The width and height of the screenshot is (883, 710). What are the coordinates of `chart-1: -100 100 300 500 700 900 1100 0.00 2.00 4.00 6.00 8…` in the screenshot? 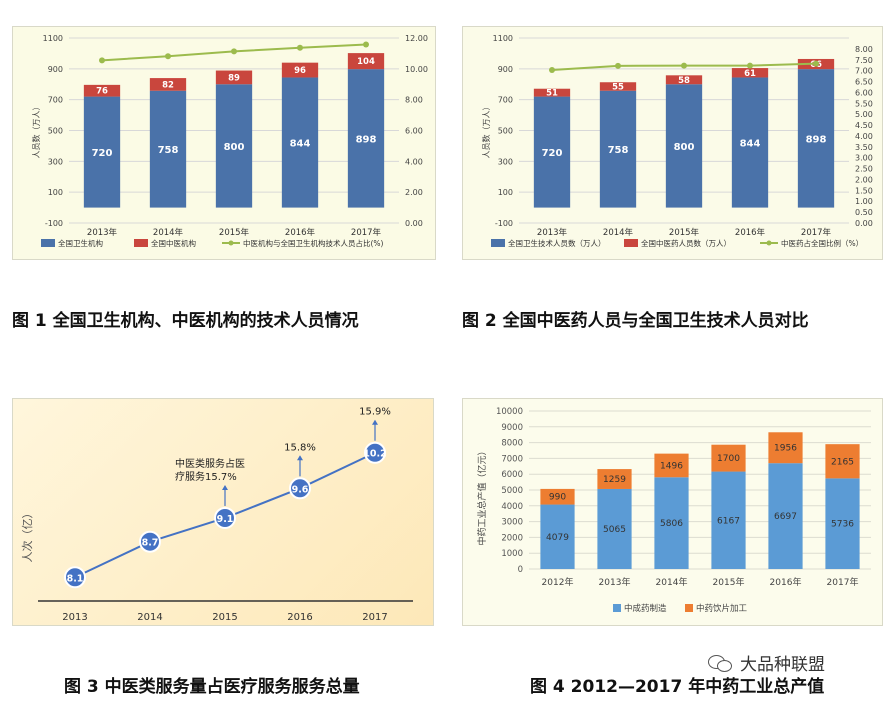 It's located at (229, 141).